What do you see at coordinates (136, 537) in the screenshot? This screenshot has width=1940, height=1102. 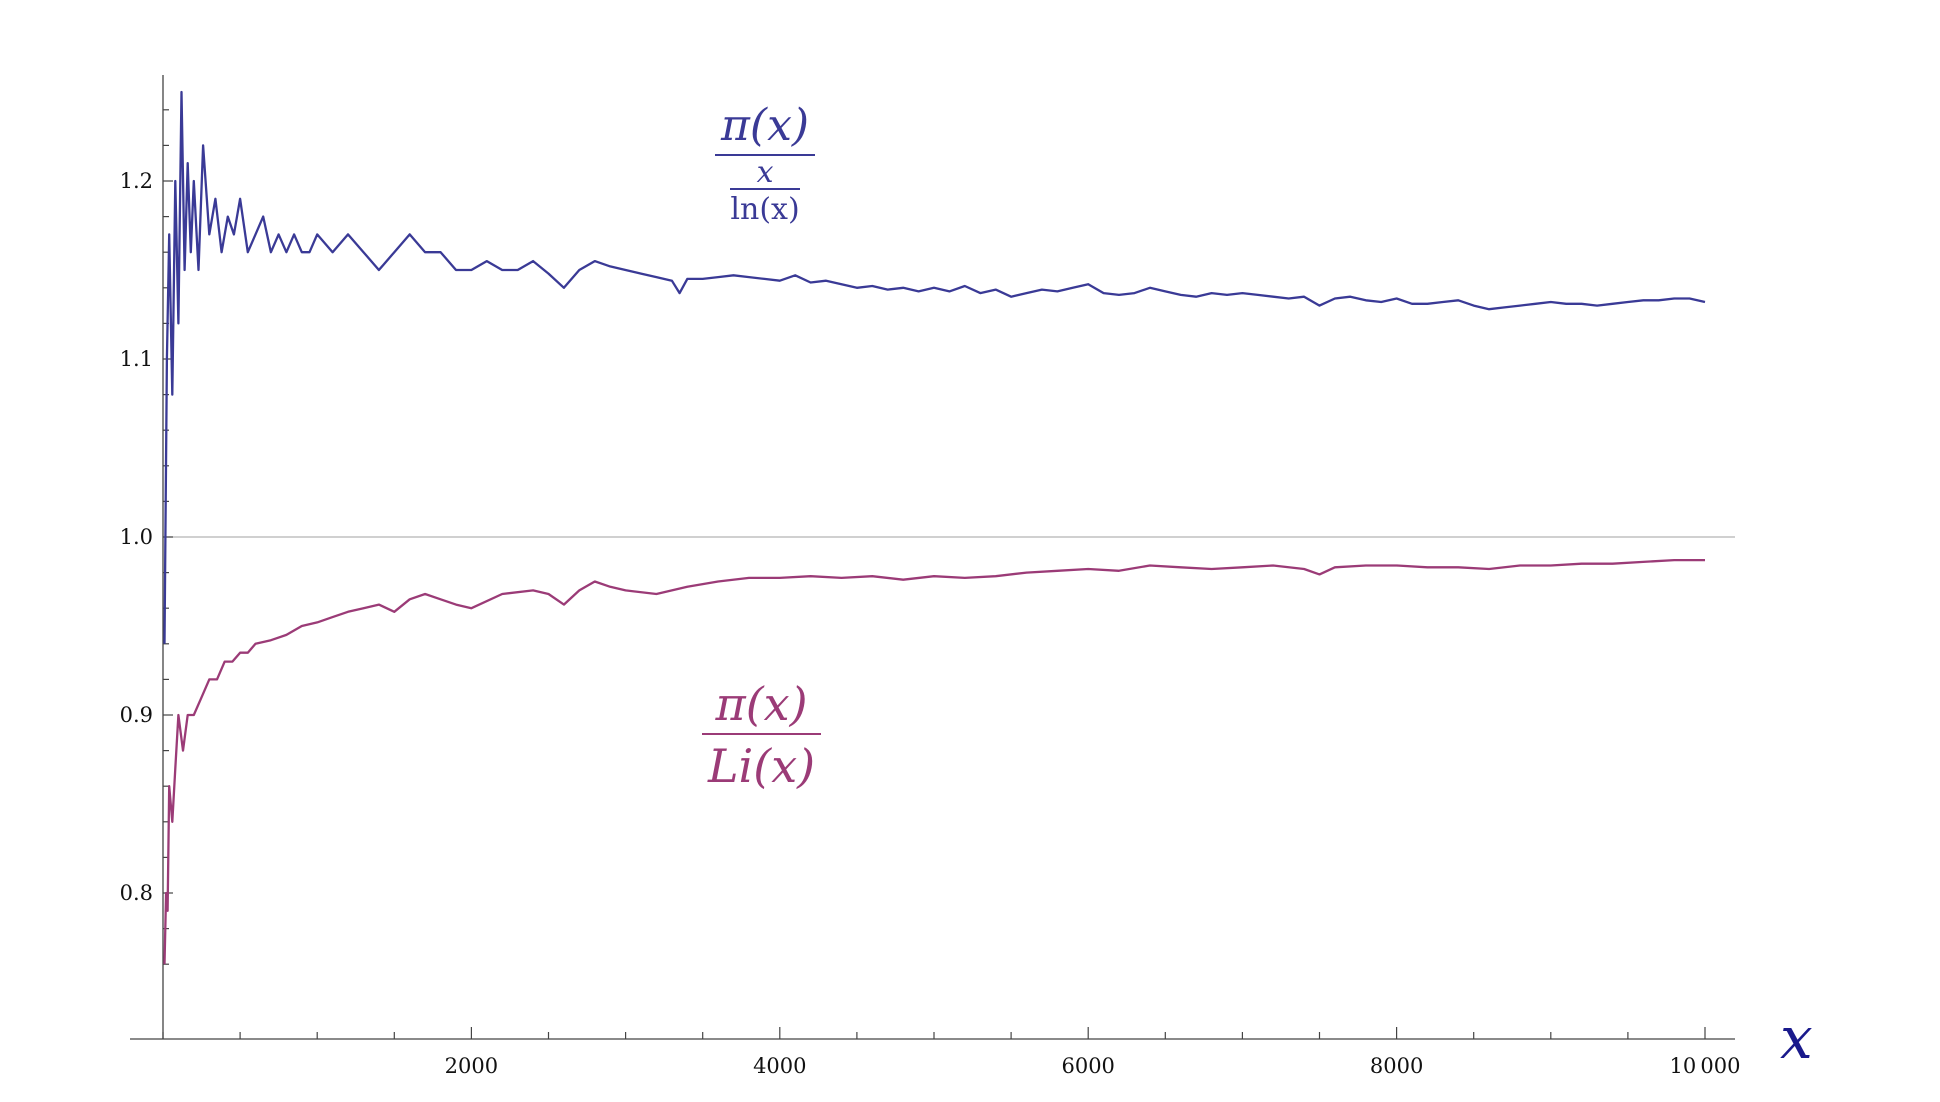 I see `y-tick-label: 1.0` at bounding box center [136, 537].